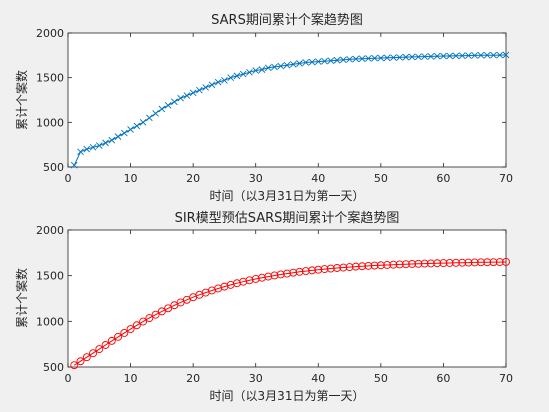 Image resolution: width=549 pixels, height=412 pixels. I want to click on subplot-1-x-axis-label: 时间（以3月31日为第一天）, so click(287, 196).